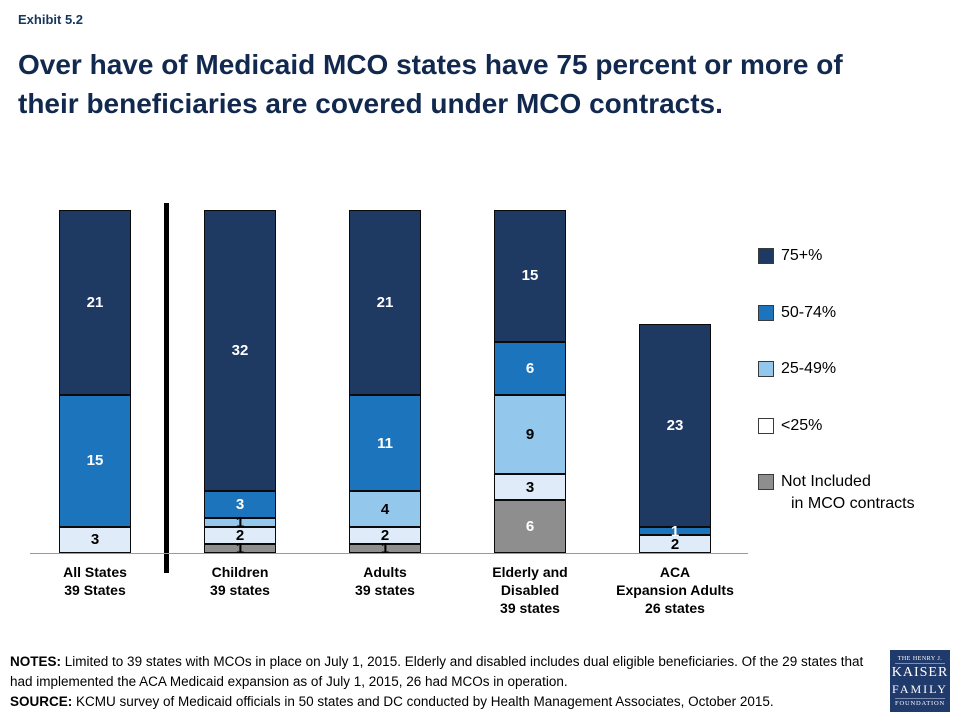  I want to click on x-axis-label-line: Elderly and, so click(530, 572).